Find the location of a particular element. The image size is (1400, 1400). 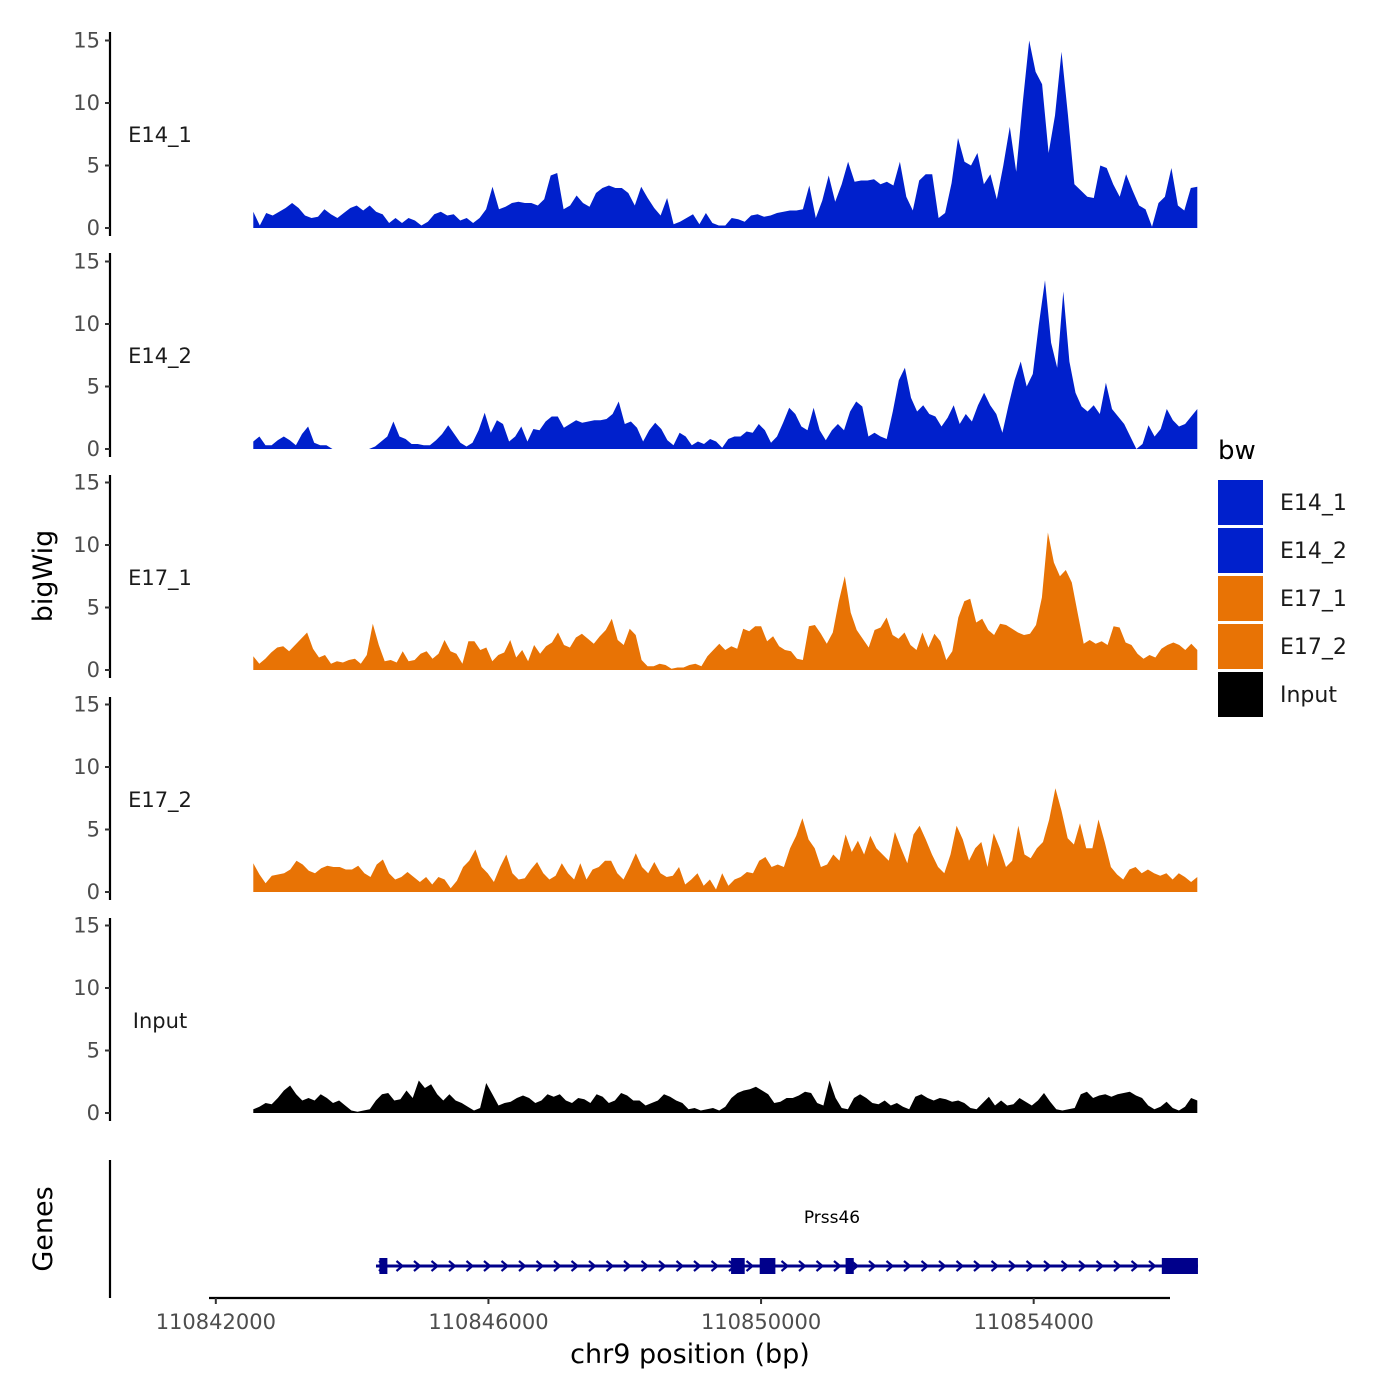

gene-track: Genes Prss46 is located at coordinates (613, 1229).